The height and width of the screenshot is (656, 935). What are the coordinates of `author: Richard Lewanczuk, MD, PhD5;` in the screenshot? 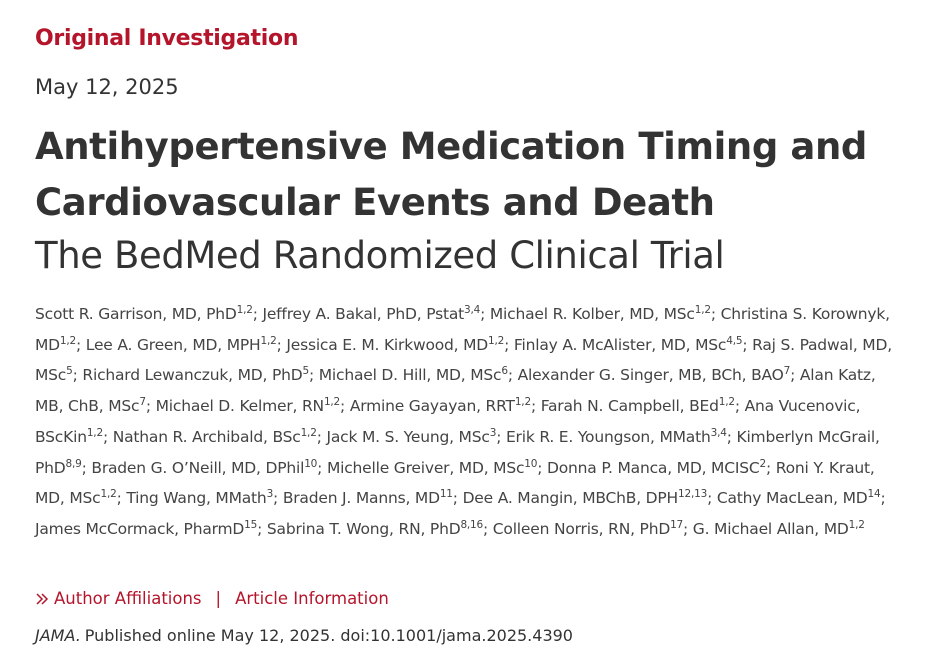 It's located at (198, 375).